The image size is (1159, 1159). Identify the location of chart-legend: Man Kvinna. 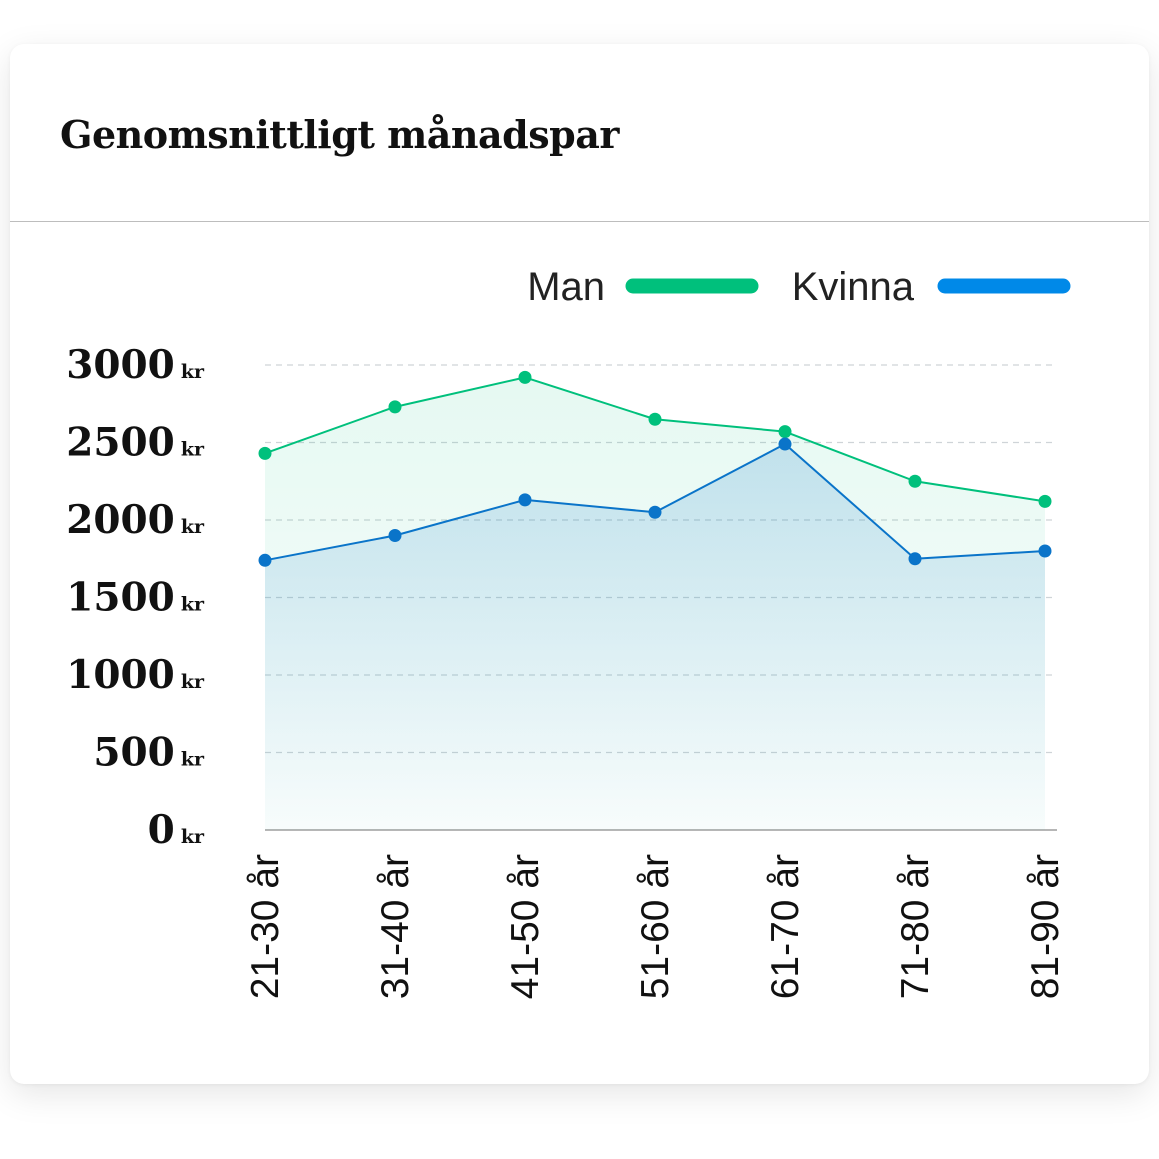
(799, 287).